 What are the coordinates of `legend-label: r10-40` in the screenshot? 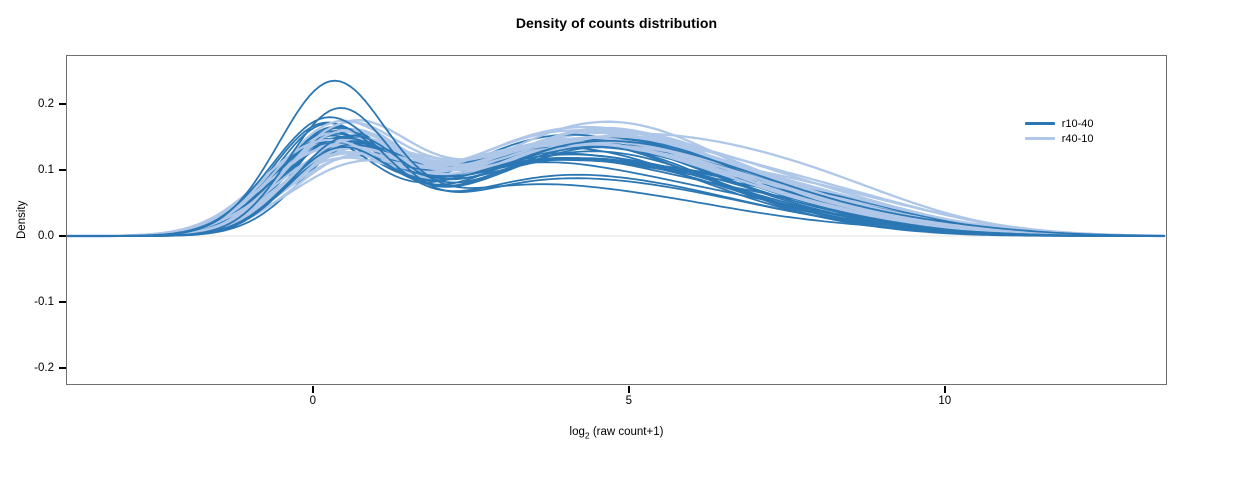 It's located at (1077, 123).